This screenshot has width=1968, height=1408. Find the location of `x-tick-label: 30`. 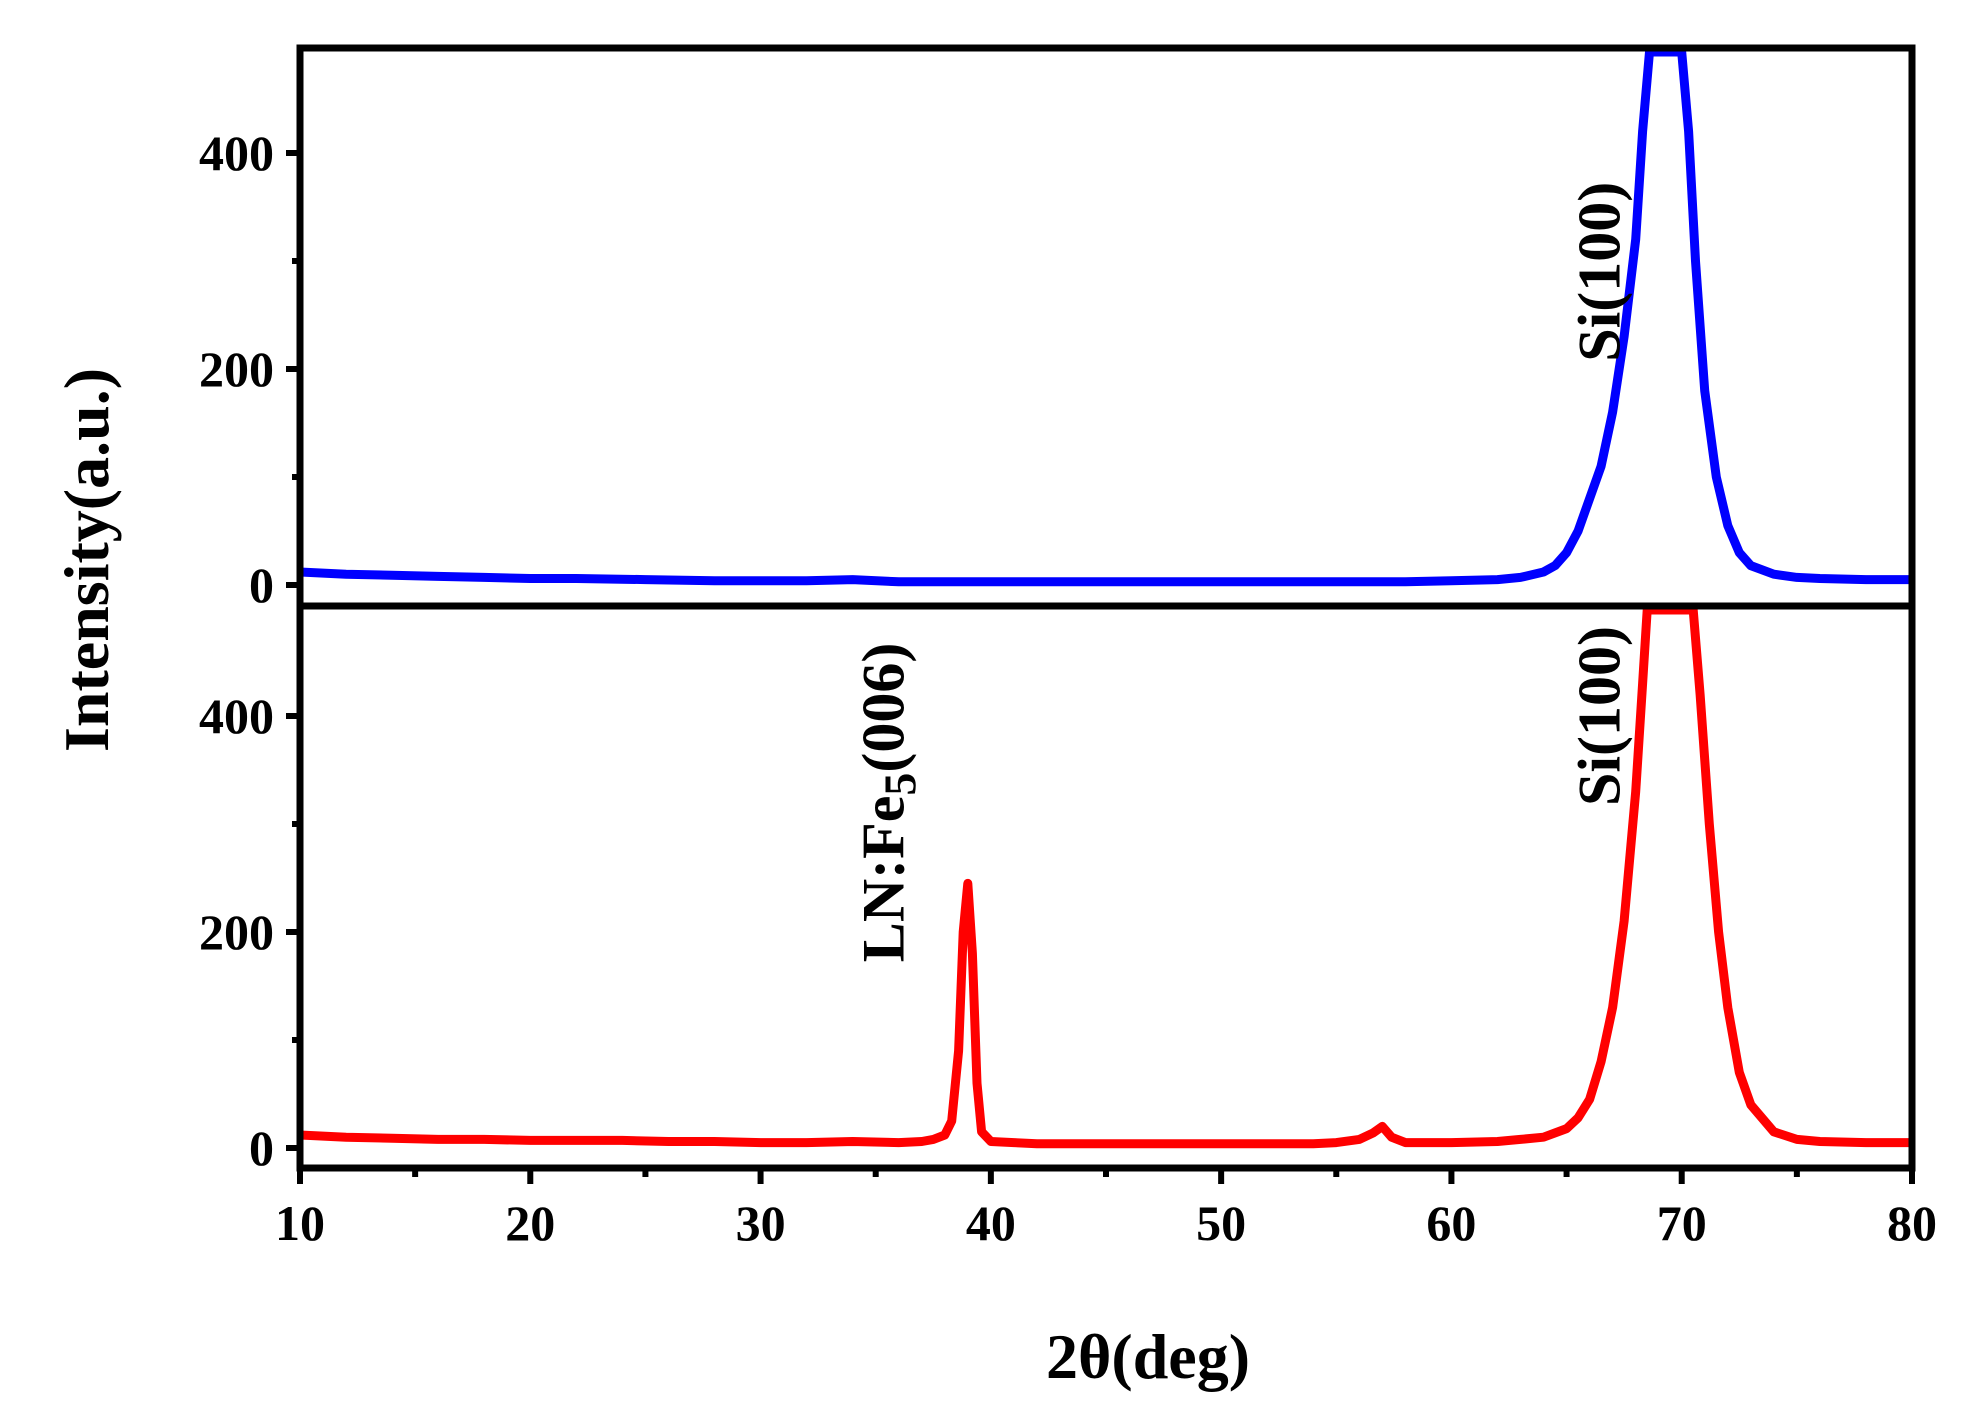

x-tick-label: 30 is located at coordinates (761, 1223).